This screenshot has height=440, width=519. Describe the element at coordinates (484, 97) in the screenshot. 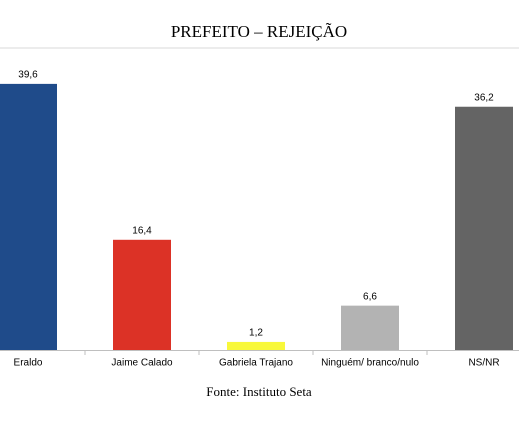

I see `value-label: 36,2` at that location.